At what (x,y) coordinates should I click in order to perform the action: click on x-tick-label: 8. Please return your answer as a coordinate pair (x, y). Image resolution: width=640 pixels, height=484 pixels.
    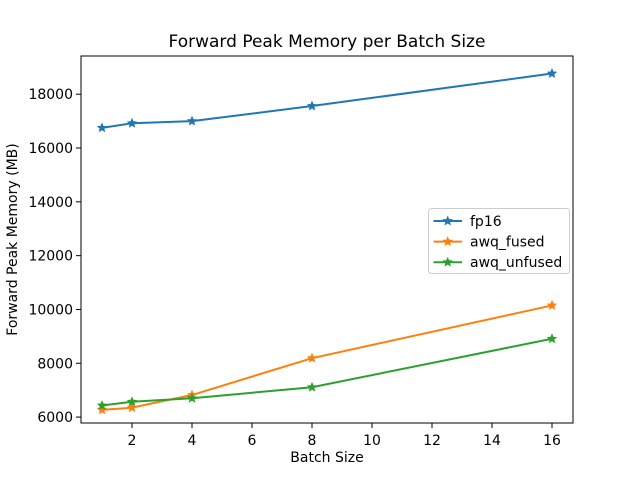
    Looking at the image, I should click on (312, 441).